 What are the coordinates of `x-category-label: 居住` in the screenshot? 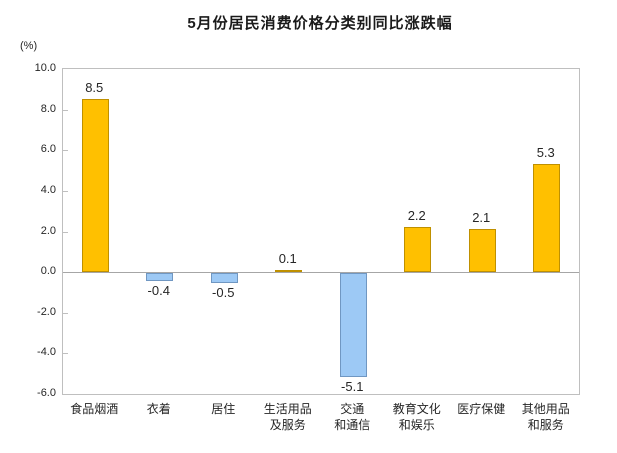 It's located at (223, 409).